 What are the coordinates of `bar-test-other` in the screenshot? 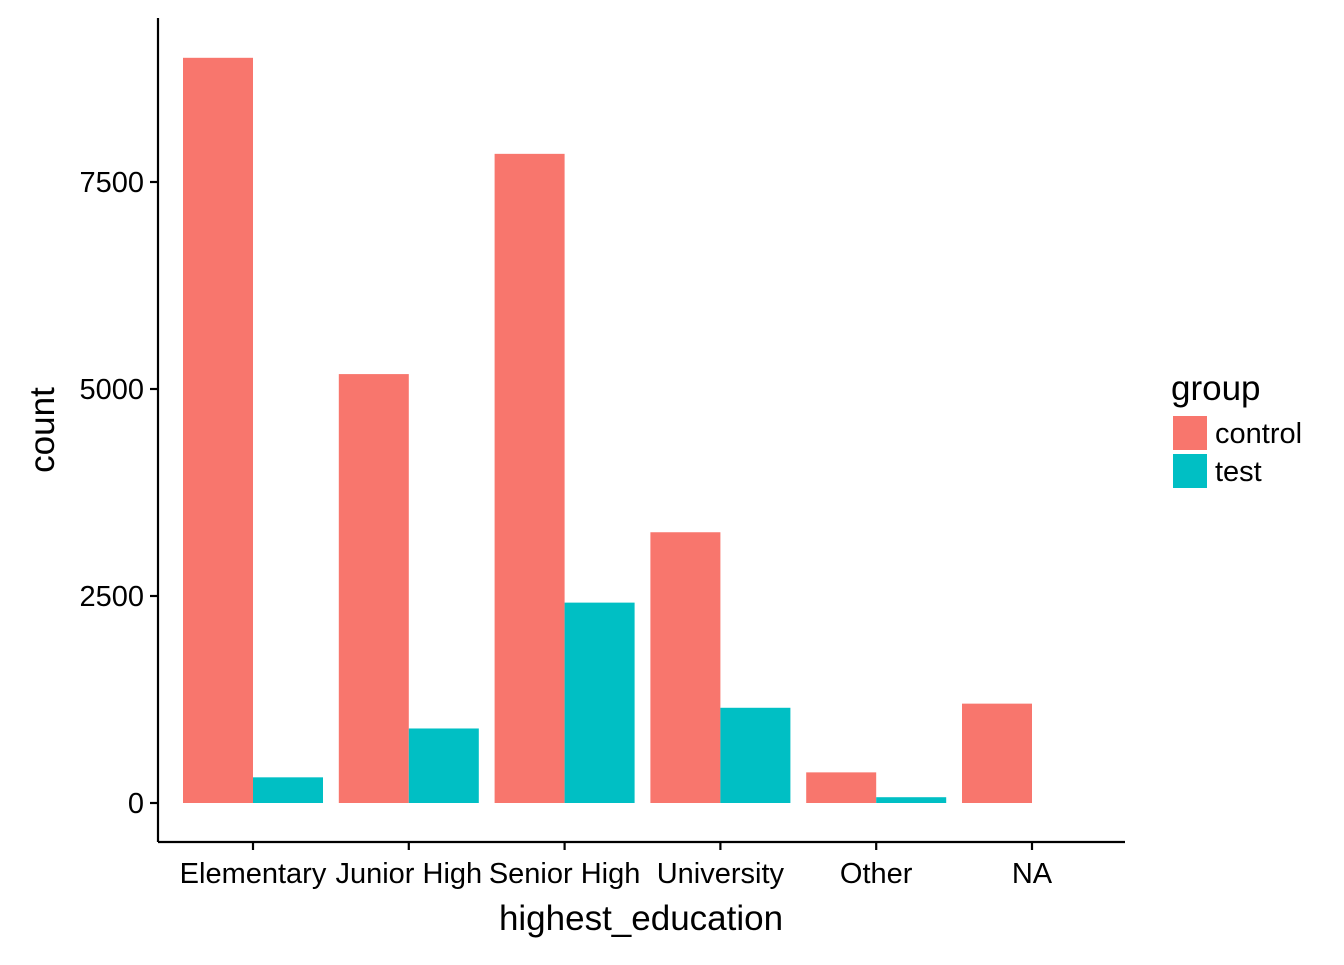 It's located at (911, 800).